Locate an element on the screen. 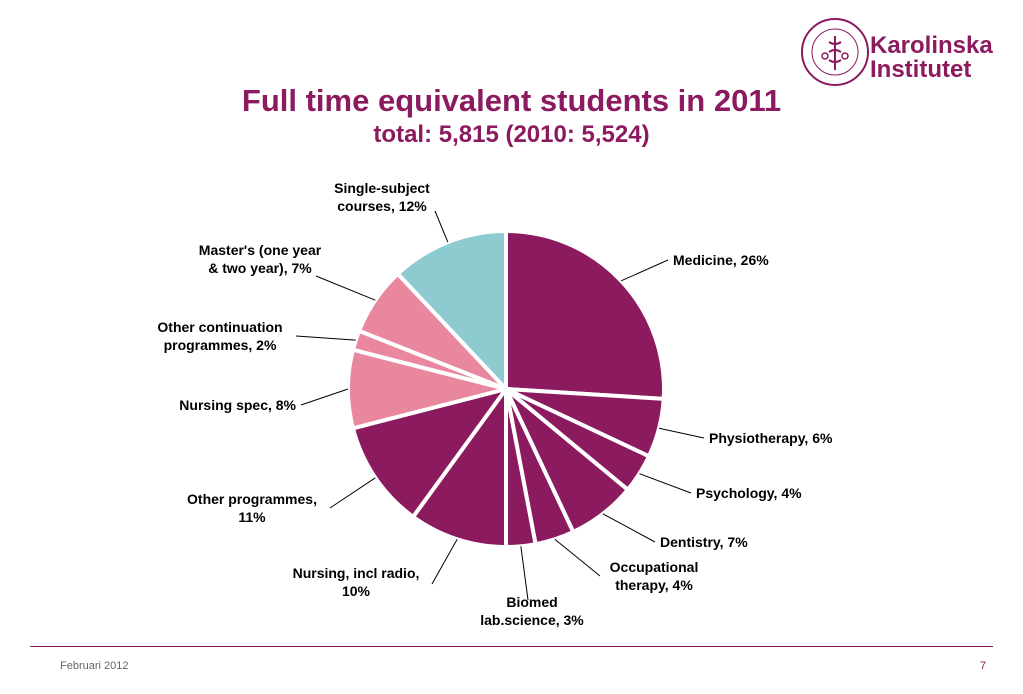 This screenshot has width=1023, height=694. page-number: 7 is located at coordinates (983, 666).